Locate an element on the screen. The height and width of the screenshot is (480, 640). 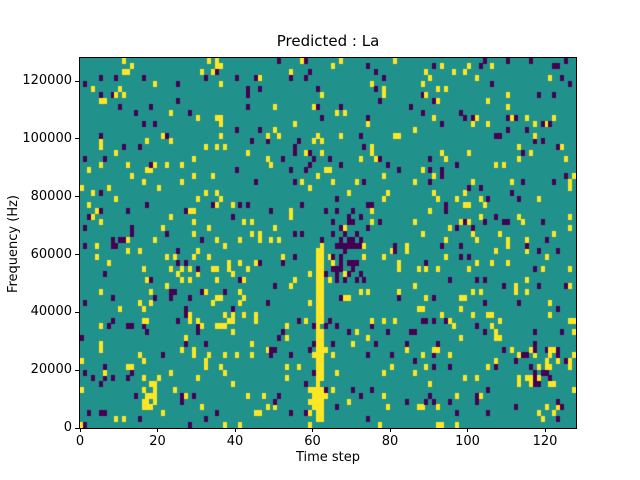
x-tick-label: 80 is located at coordinates (390, 441).